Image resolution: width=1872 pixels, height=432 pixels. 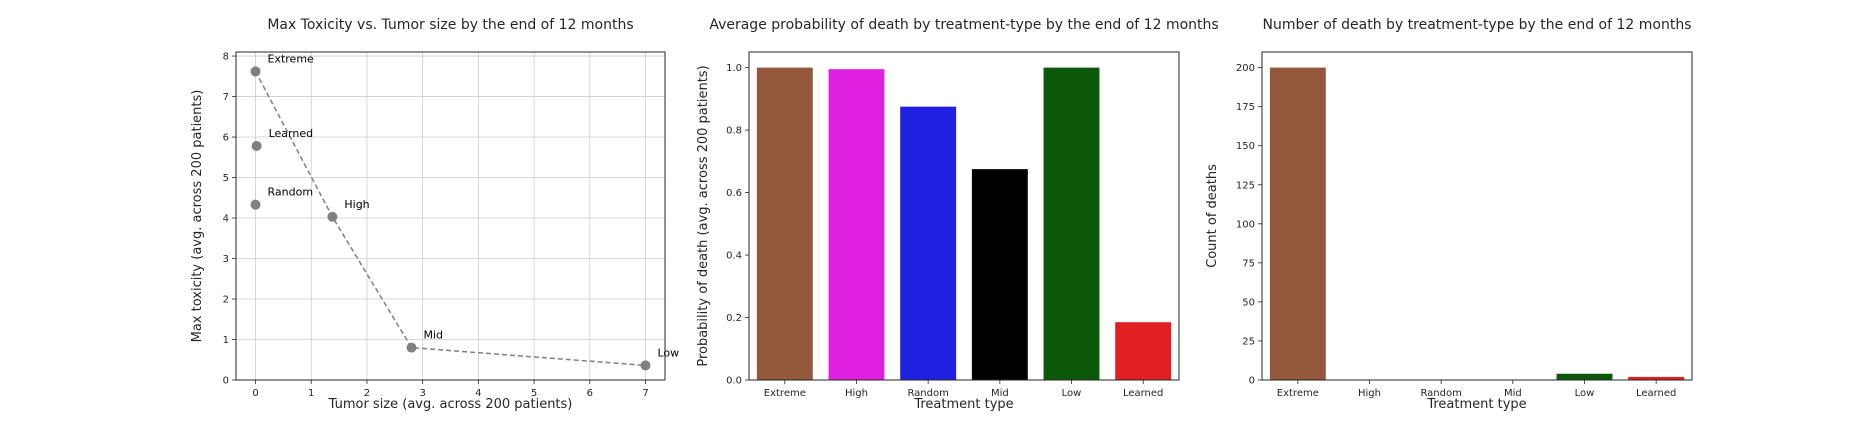 What do you see at coordinates (1248, 263) in the screenshot?
I see `y-tick-label: 75` at bounding box center [1248, 263].